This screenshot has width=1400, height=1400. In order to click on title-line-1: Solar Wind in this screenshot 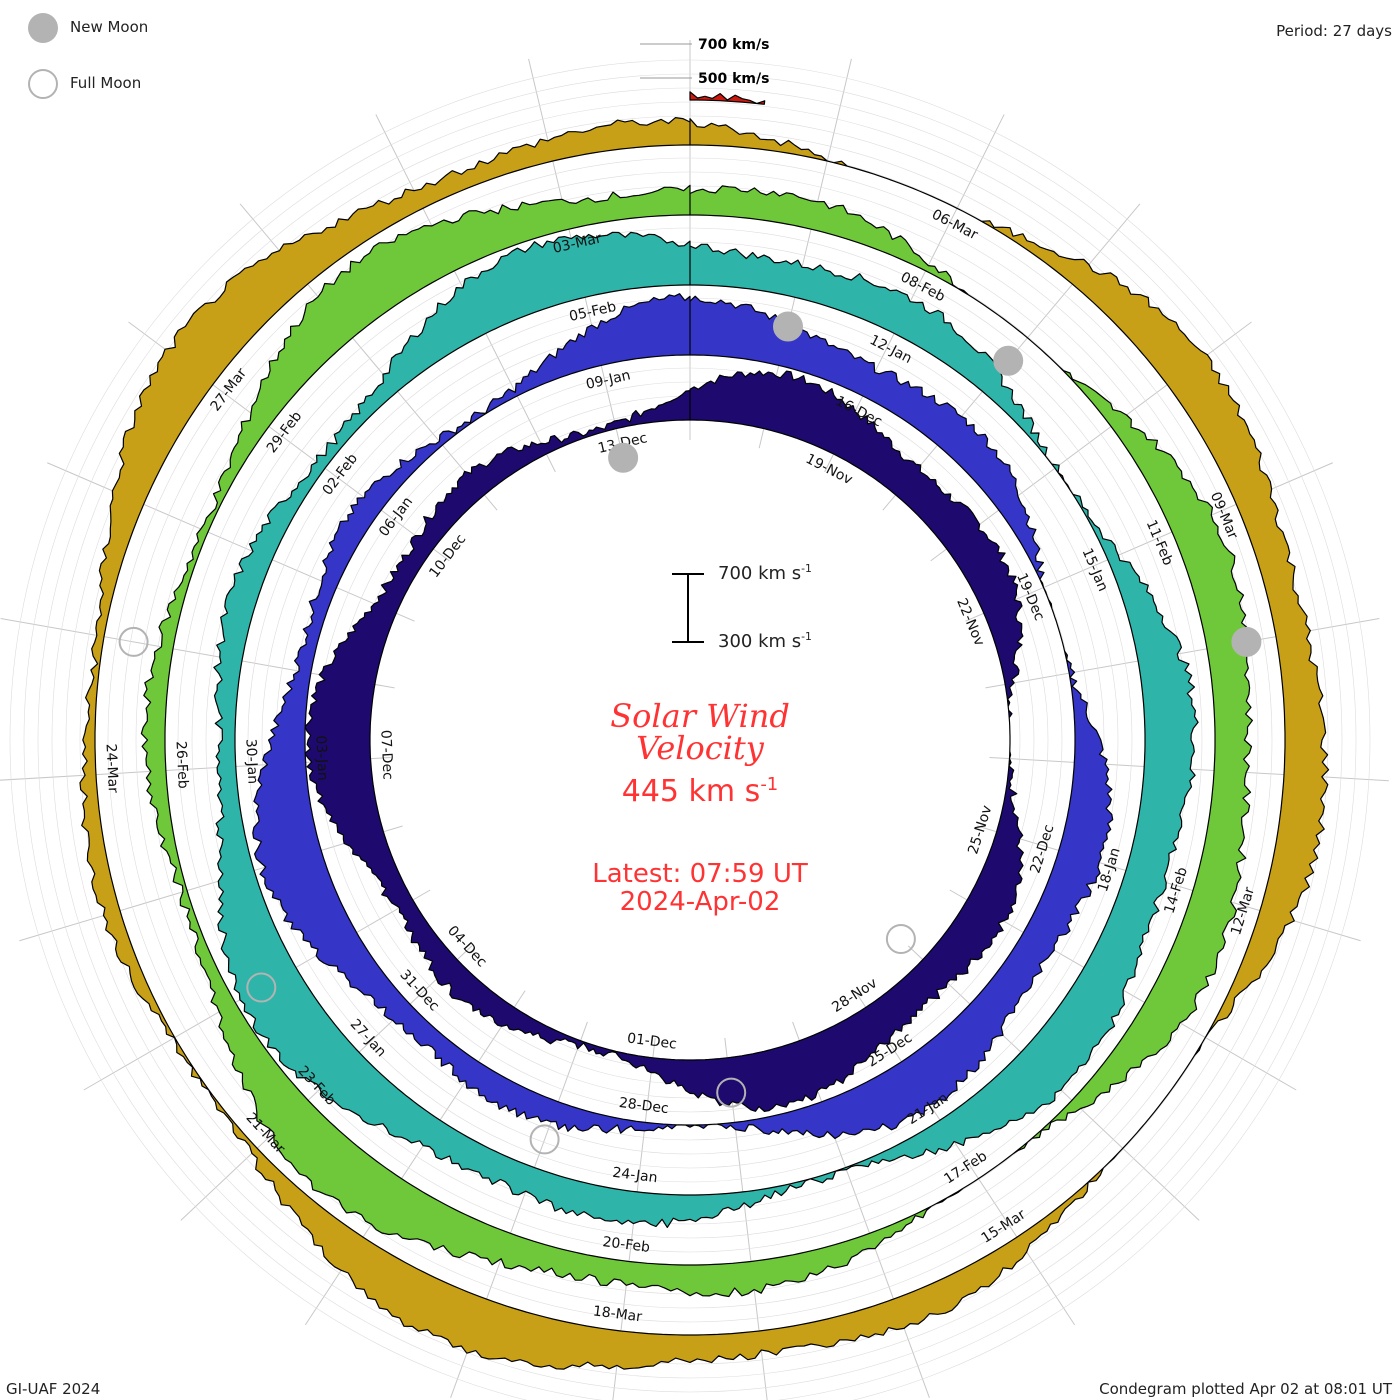, I will do `click(700, 716)`.